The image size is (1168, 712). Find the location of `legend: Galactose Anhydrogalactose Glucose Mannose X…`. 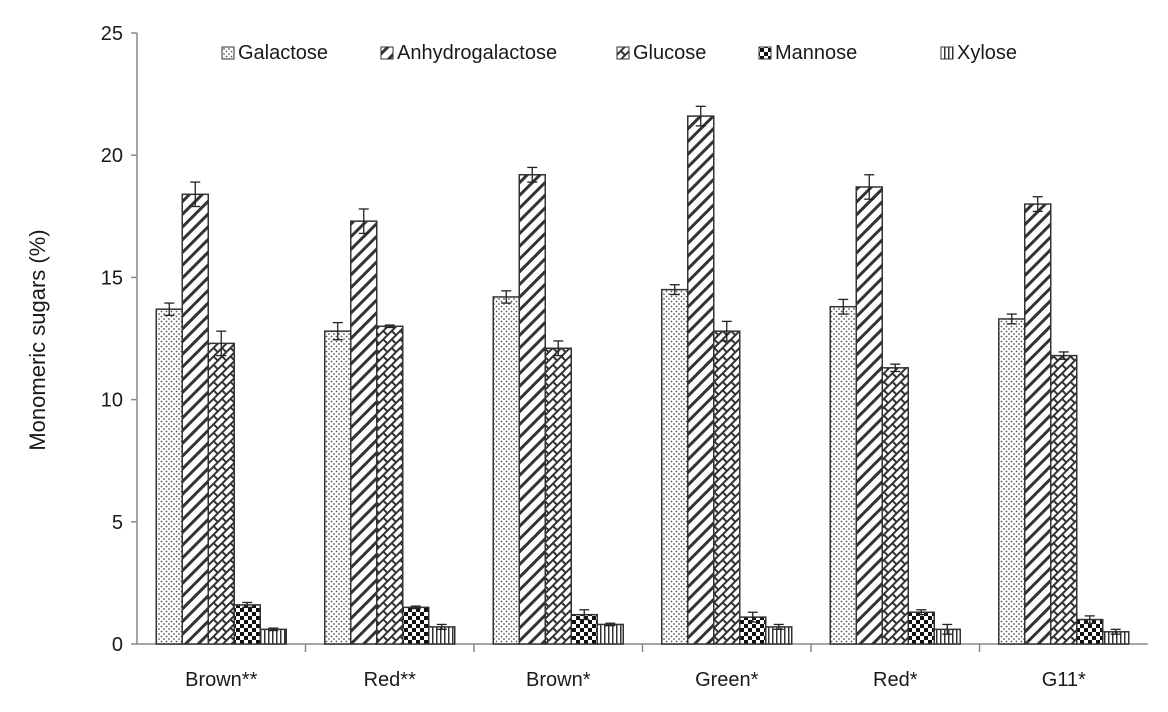

legend: Galactose Anhydrogalactose Glucose Mannose X… is located at coordinates (619, 53).